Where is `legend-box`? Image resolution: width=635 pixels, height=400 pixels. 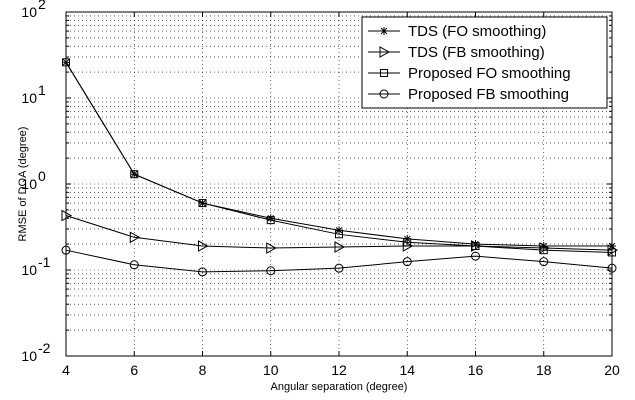 legend-box is located at coordinates (484, 62).